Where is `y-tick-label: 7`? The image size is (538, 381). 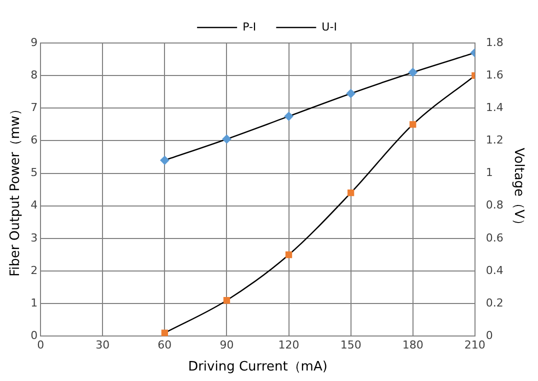
y-tick-label: 7 is located at coordinates (34, 107).